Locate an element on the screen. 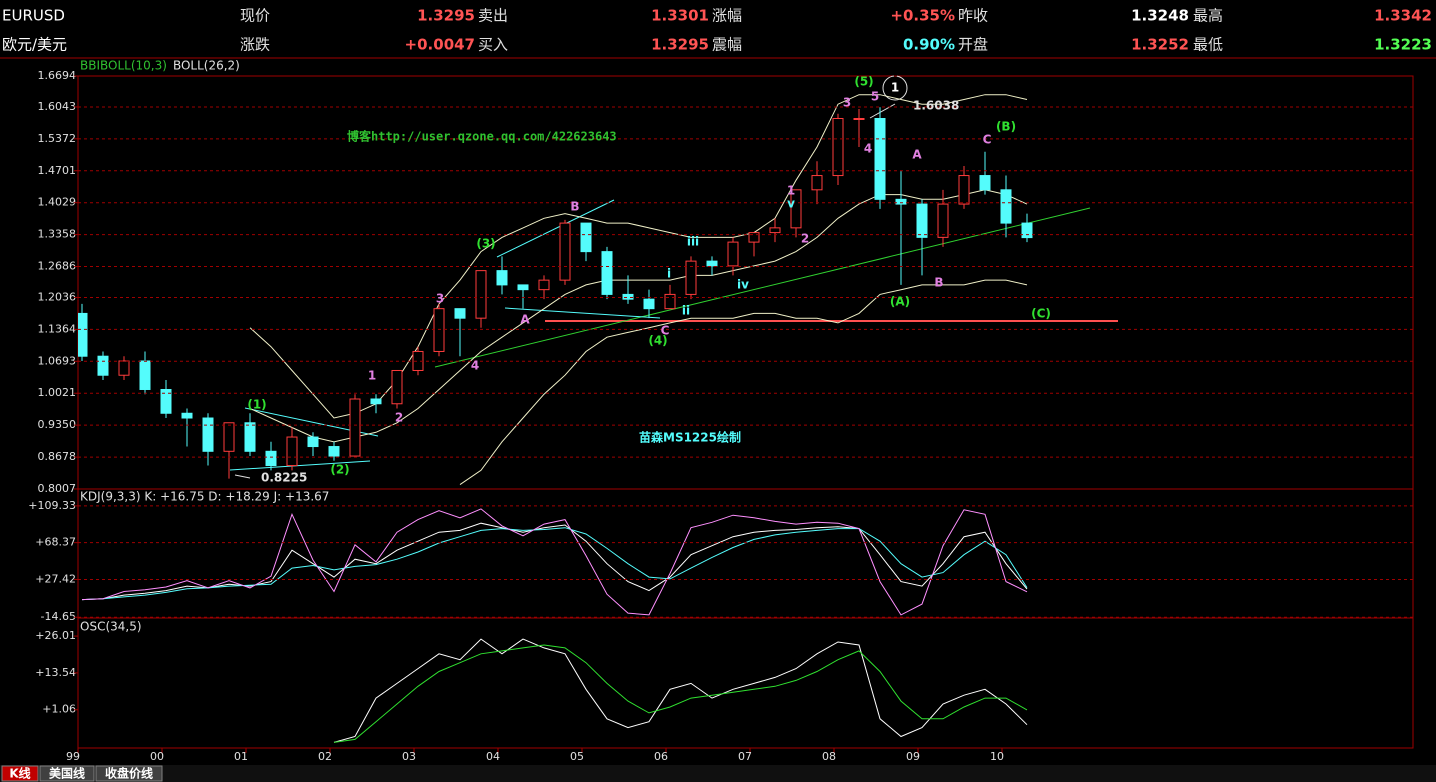 This screenshot has height=782, width=1436. annotation: (B) is located at coordinates (1006, 127).